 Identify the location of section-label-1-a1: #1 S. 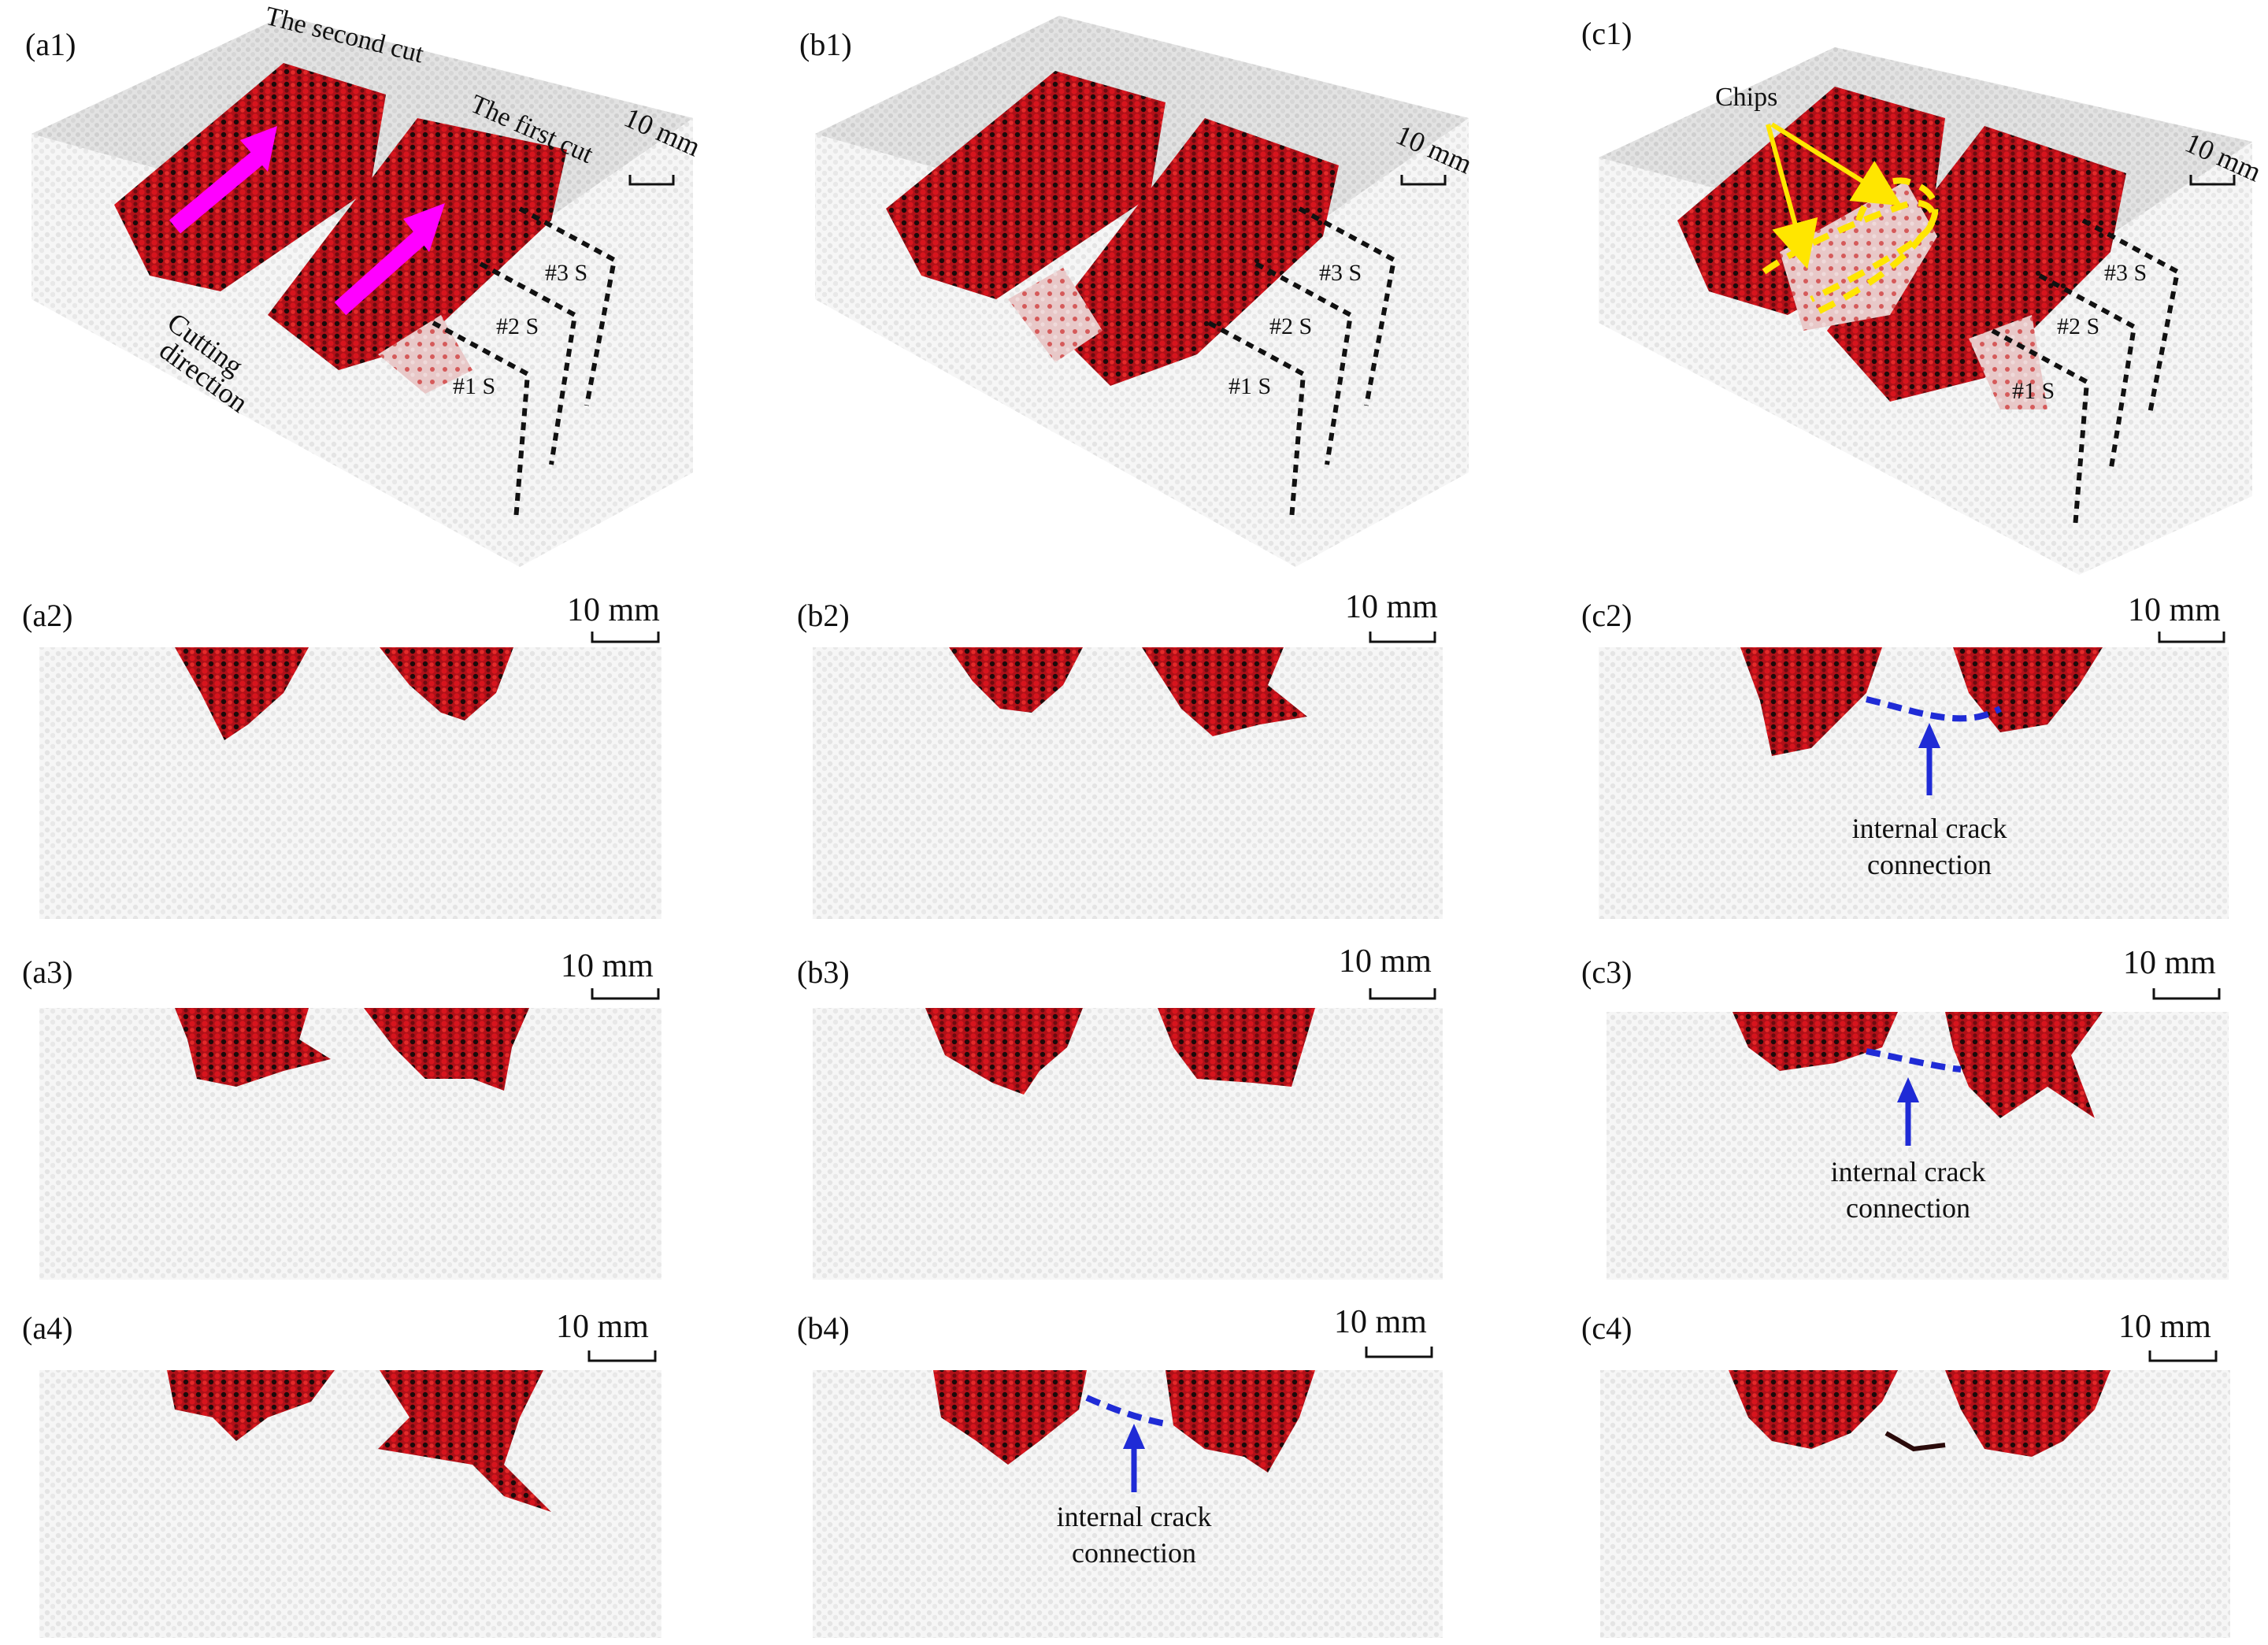
(474, 386).